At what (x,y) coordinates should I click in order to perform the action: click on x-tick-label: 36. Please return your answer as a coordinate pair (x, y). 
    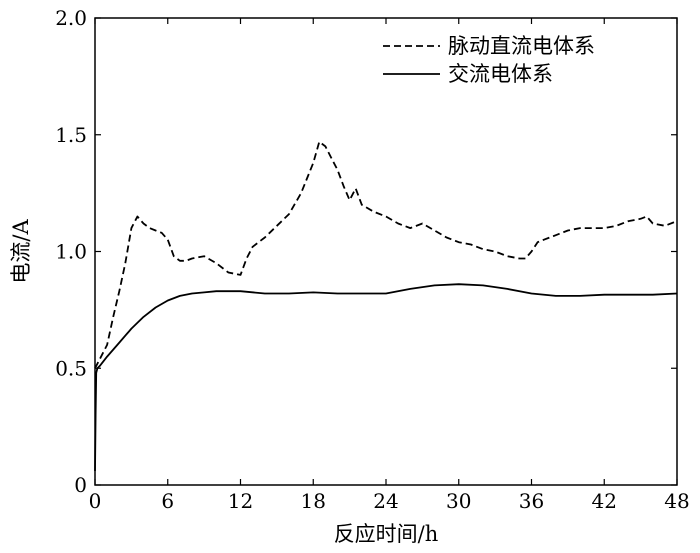
    Looking at the image, I should click on (531, 501).